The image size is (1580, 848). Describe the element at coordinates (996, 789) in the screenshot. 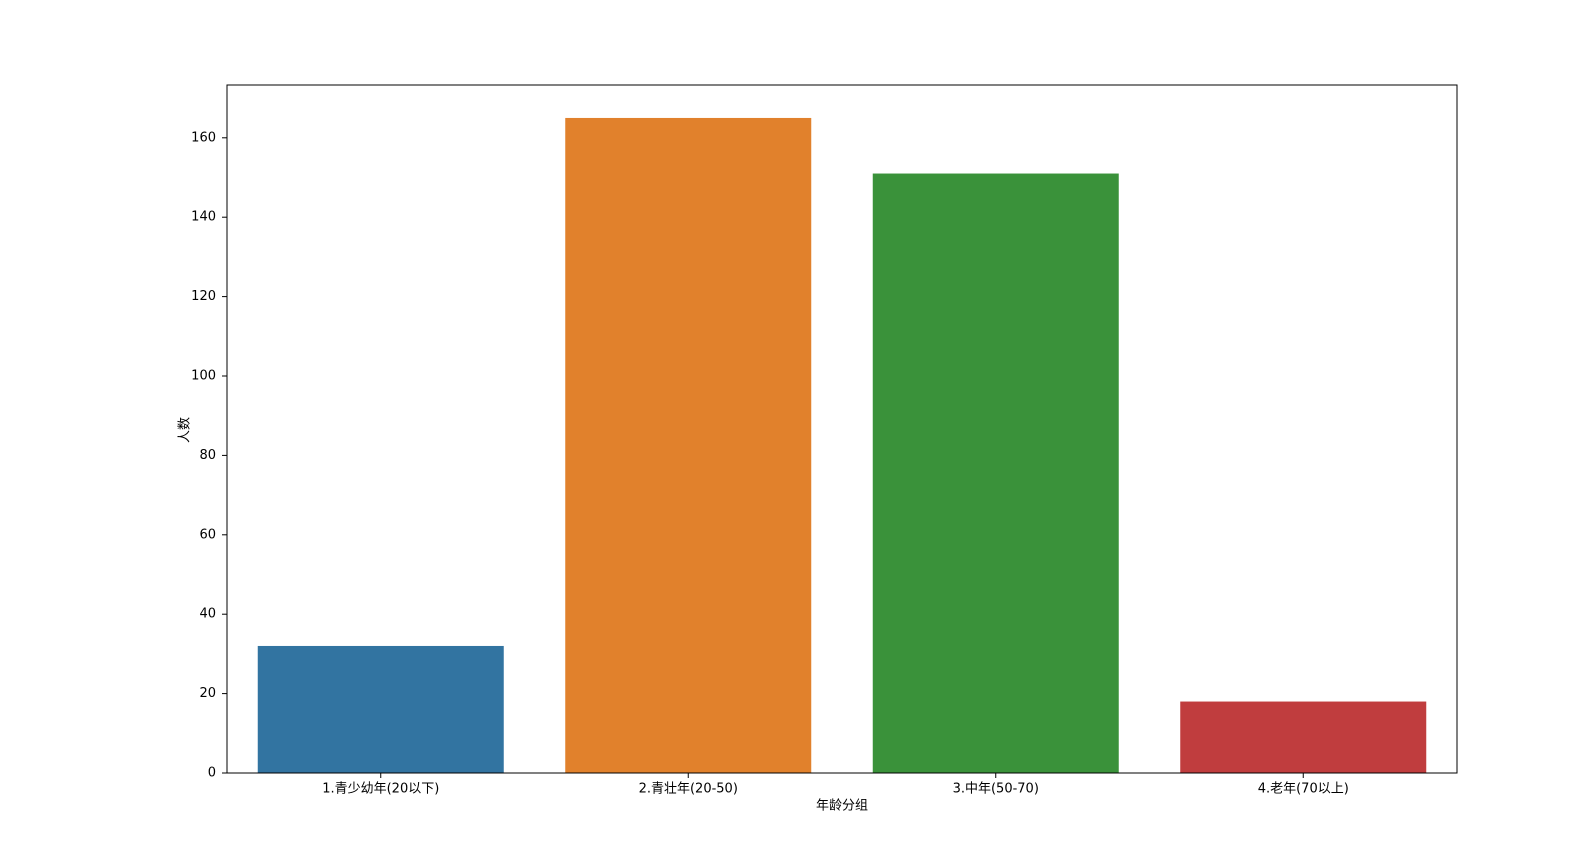

I see `x-tick-label: 3.中年(50-70)` at that location.